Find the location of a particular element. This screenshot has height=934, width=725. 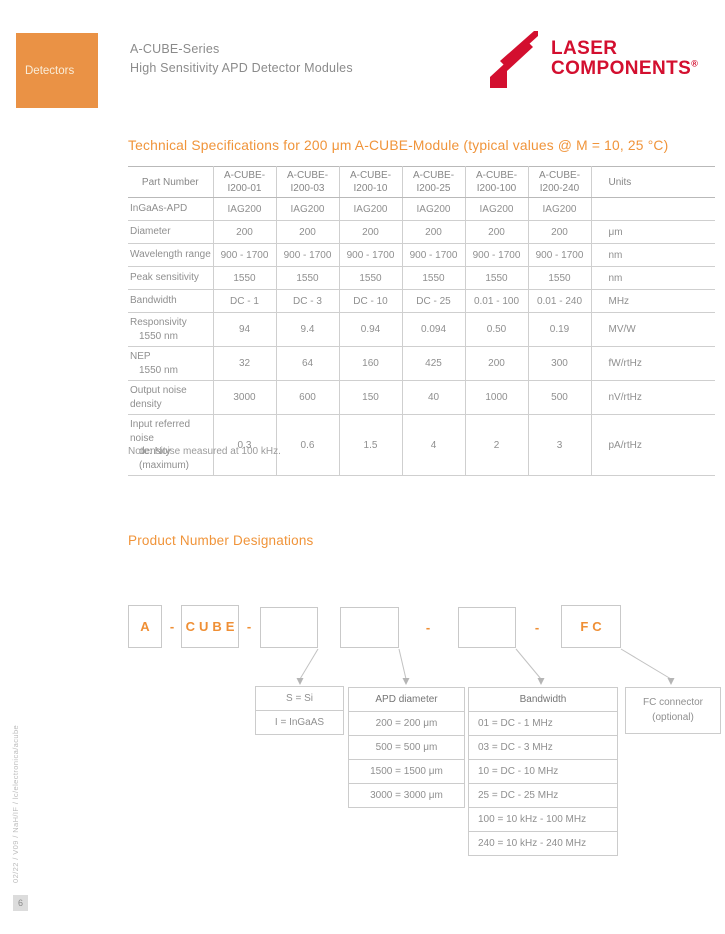

spec-cell: 3 is located at coordinates (560, 445).